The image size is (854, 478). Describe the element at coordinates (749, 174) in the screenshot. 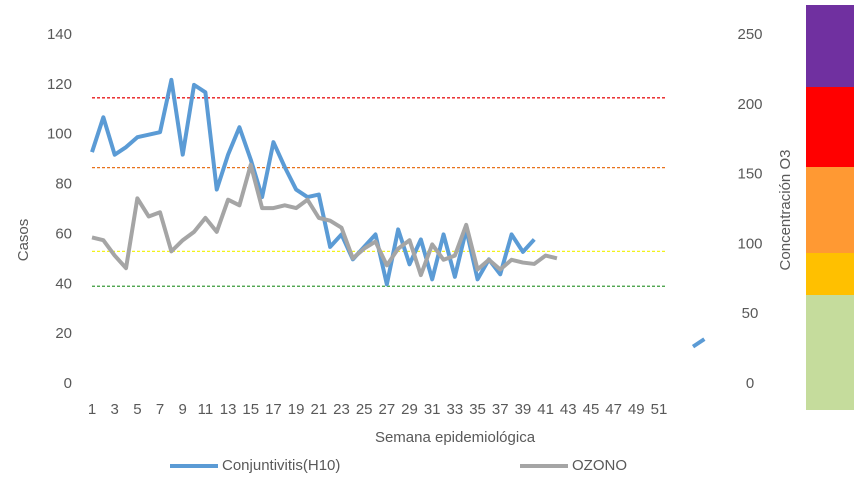

I see `y2-tick-label: 150` at that location.